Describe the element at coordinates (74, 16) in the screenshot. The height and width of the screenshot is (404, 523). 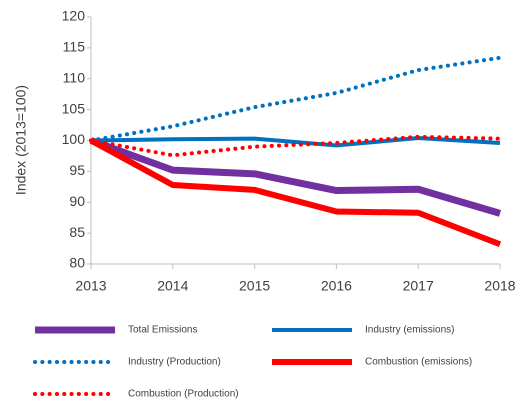
I see `y-tick-label: 120` at that location.